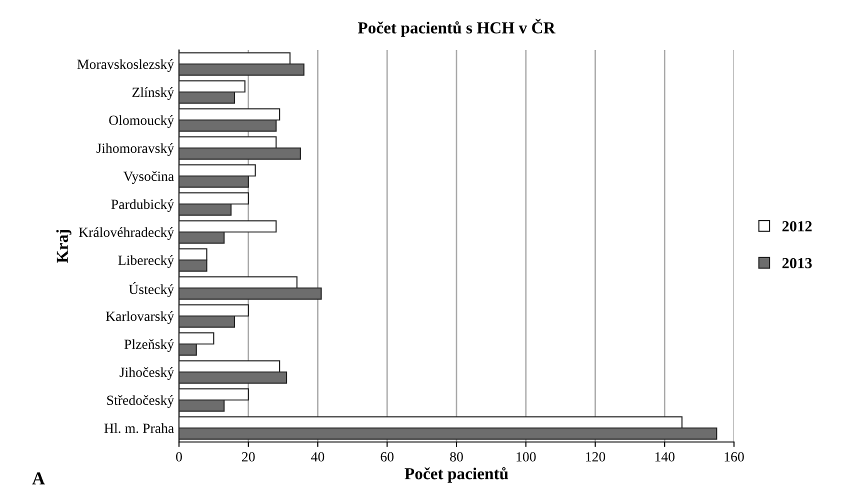  I want to click on y-tick-label: Liberecký, so click(146, 261).